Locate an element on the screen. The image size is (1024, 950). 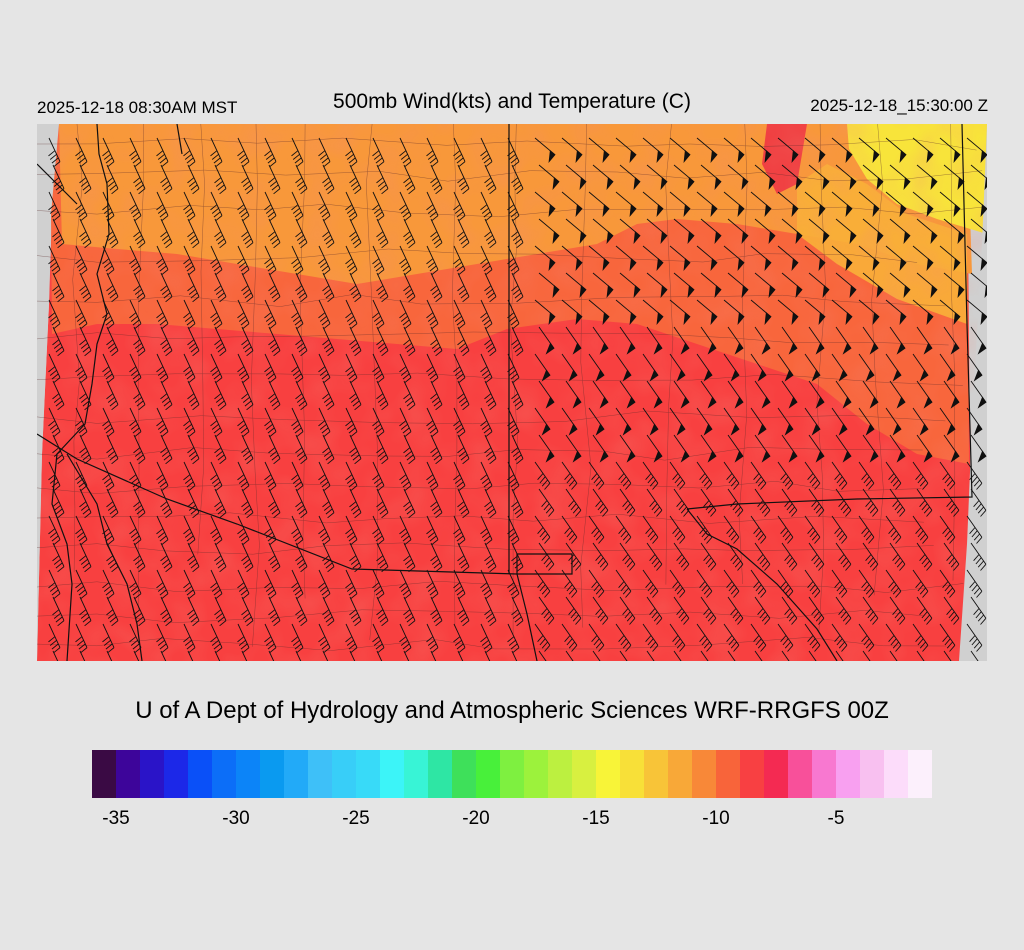
map-title: 500mb Wind(kts) and Temperature (C) is located at coordinates (512, 101).